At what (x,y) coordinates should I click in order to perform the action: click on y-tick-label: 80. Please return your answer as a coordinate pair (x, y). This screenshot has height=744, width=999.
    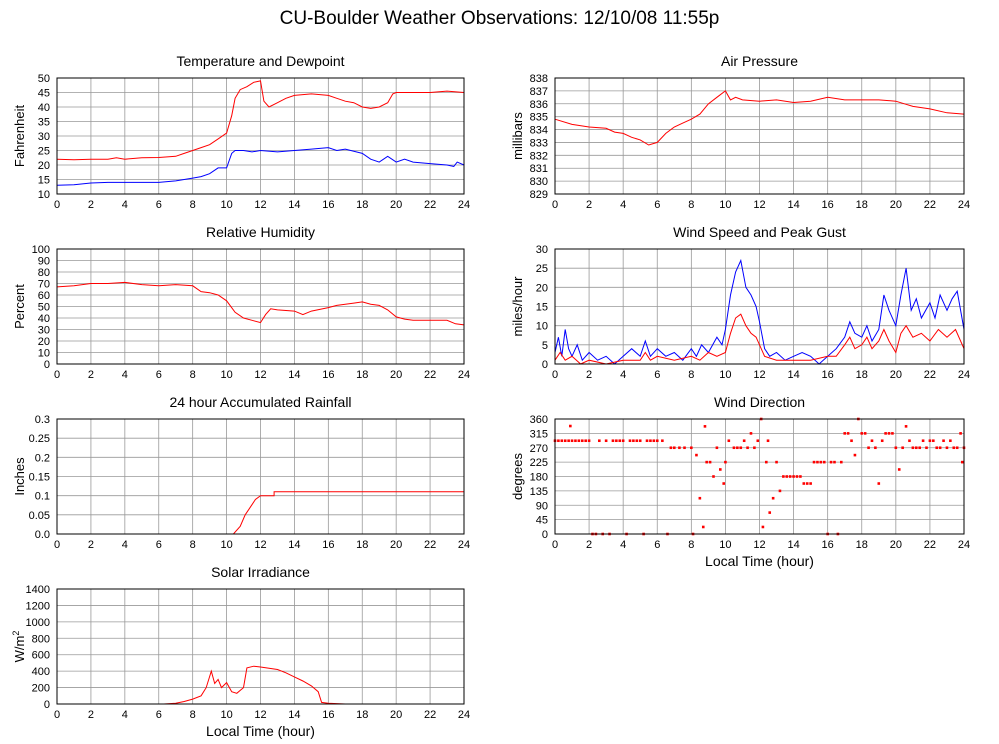
    Looking at the image, I should click on (44, 273).